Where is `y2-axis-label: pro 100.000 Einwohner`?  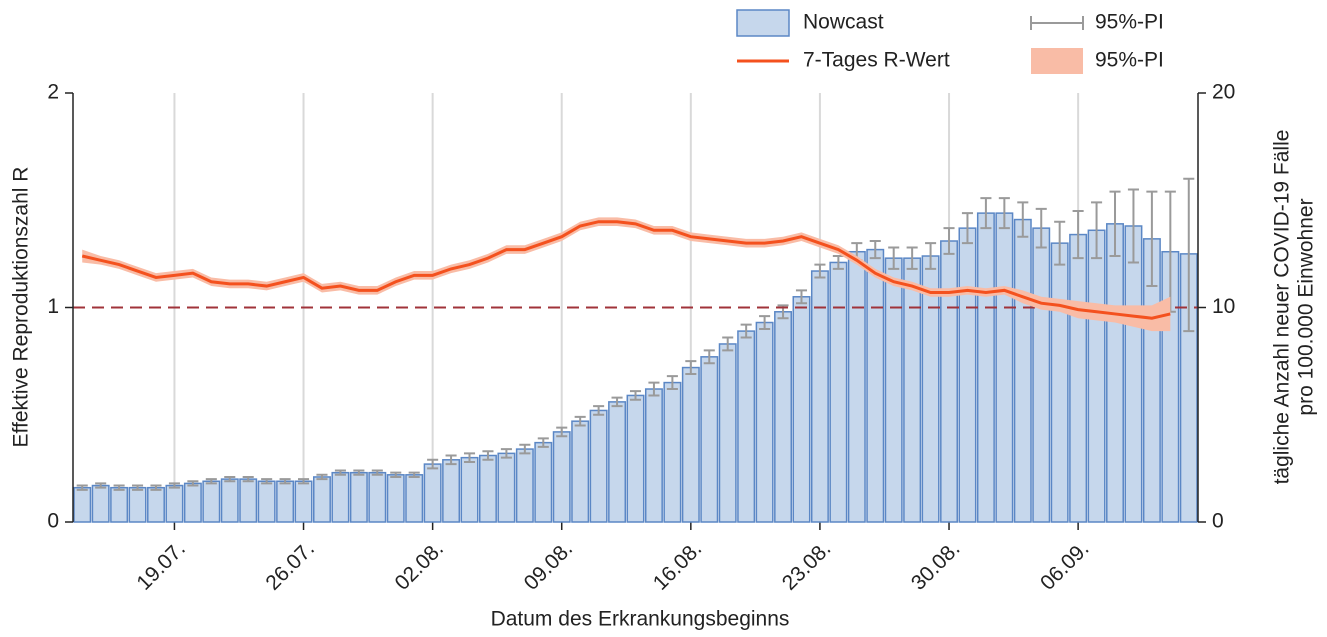
y2-axis-label: pro 100.000 Einwohner is located at coordinates (1306, 306).